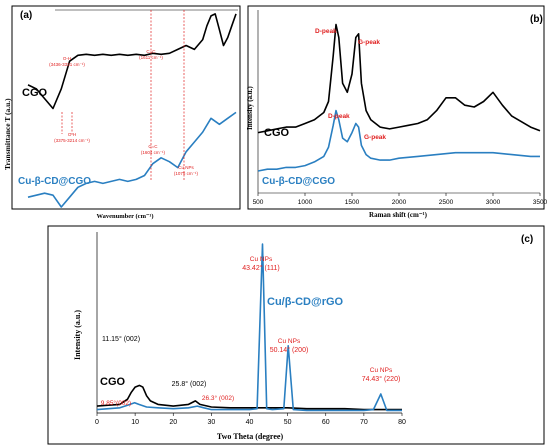  I want to click on a-annot-1-sub: (3436-3331 cm⁻¹), so click(67, 64).